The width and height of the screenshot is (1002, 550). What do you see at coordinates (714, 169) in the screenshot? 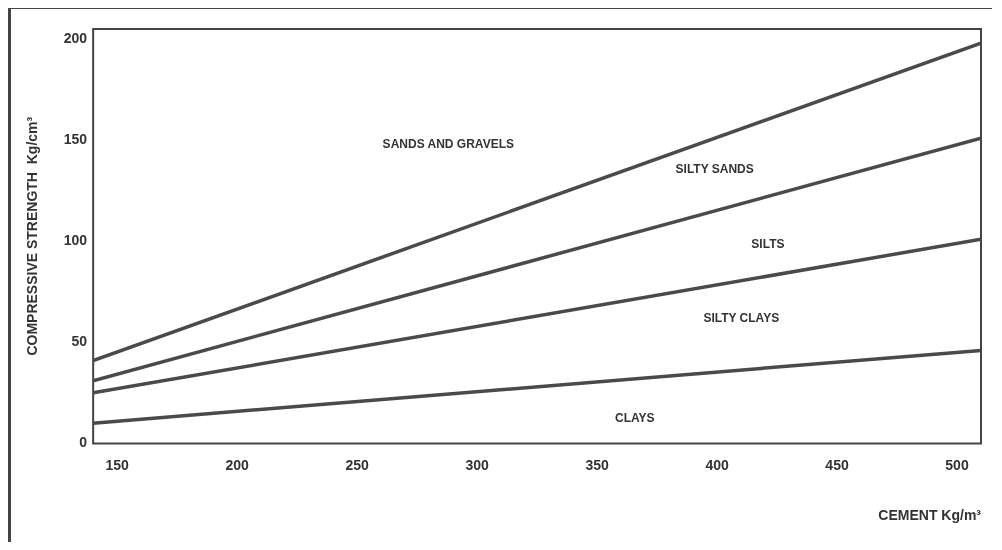
I see `annotation: SILTY SANDS` at bounding box center [714, 169].